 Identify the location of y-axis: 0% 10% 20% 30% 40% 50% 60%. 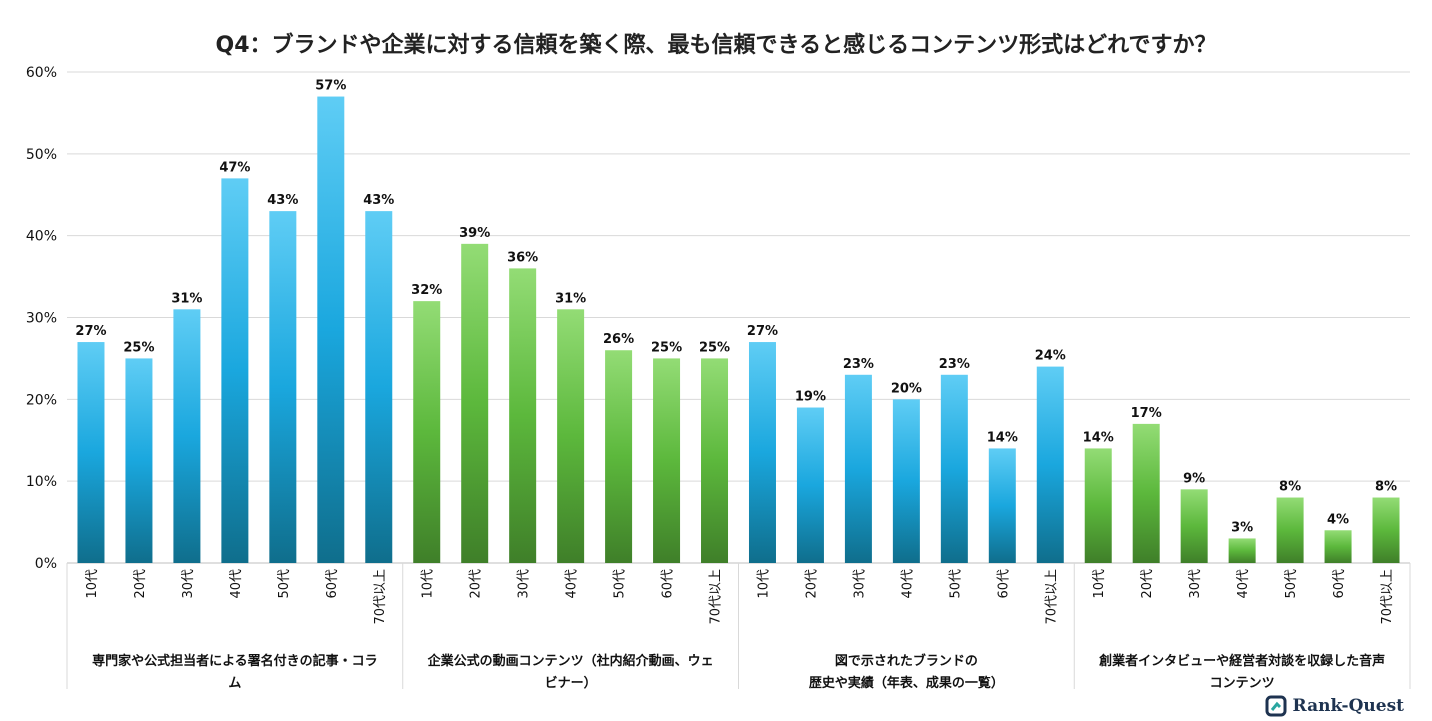
(41, 318).